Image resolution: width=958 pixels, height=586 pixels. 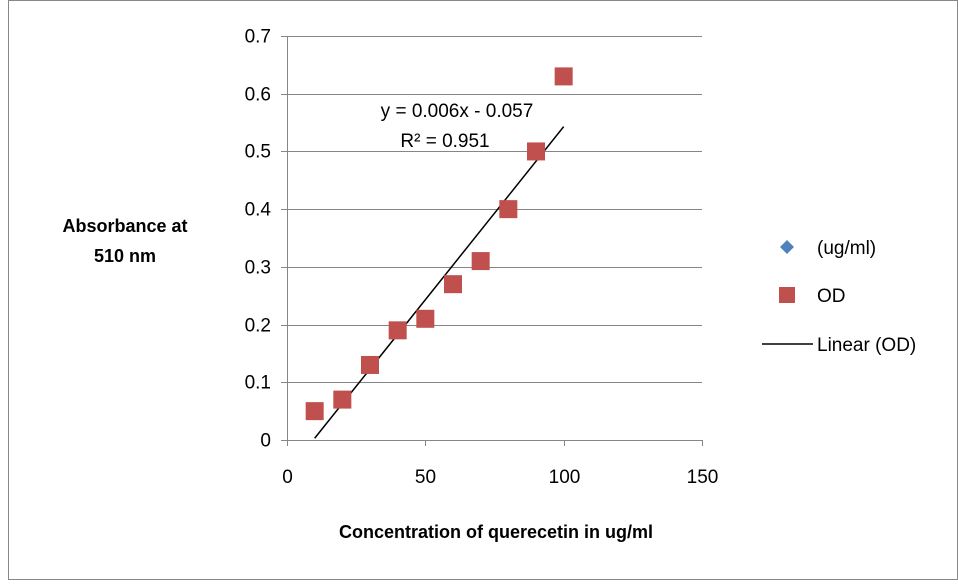 What do you see at coordinates (258, 383) in the screenshot?
I see `y-tick-label: 0.1` at bounding box center [258, 383].